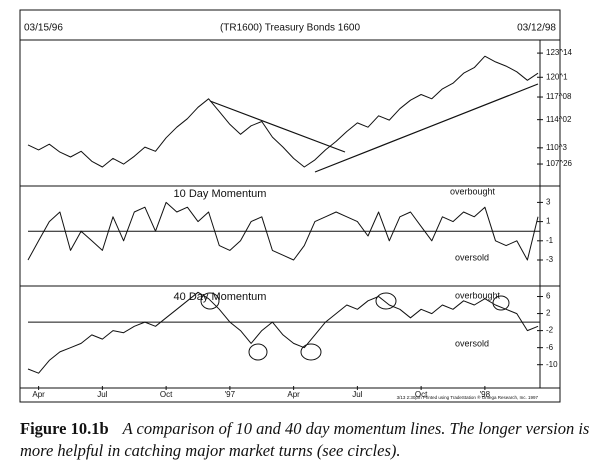 The width and height of the screenshot is (608, 475). I want to click on x-tick-label: '98, so click(485, 394).